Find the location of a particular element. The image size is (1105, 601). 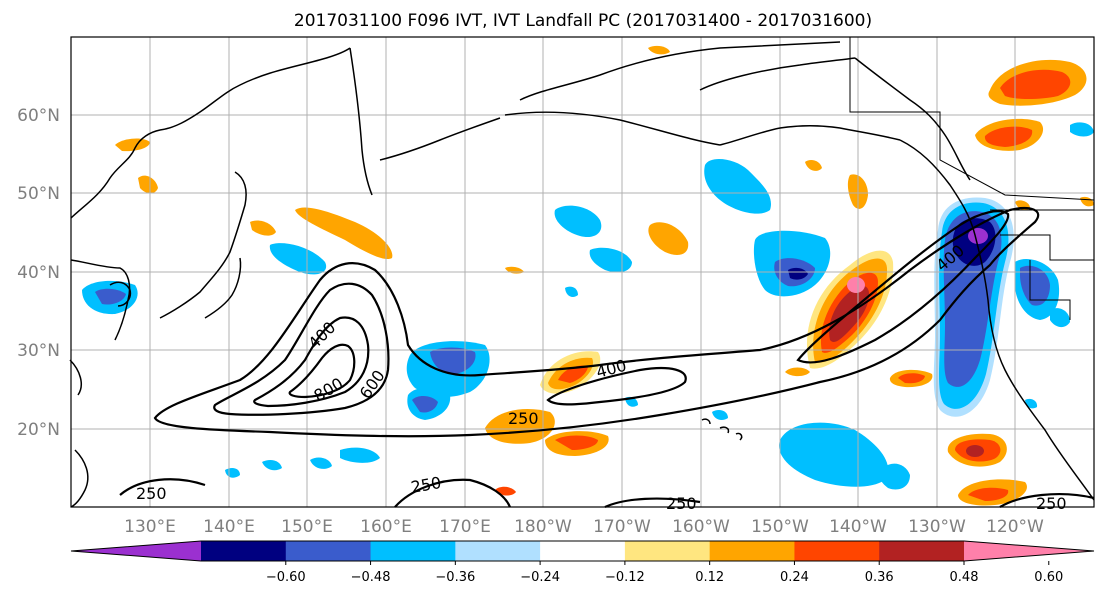

lat-tick: 60°N is located at coordinates (38, 116).